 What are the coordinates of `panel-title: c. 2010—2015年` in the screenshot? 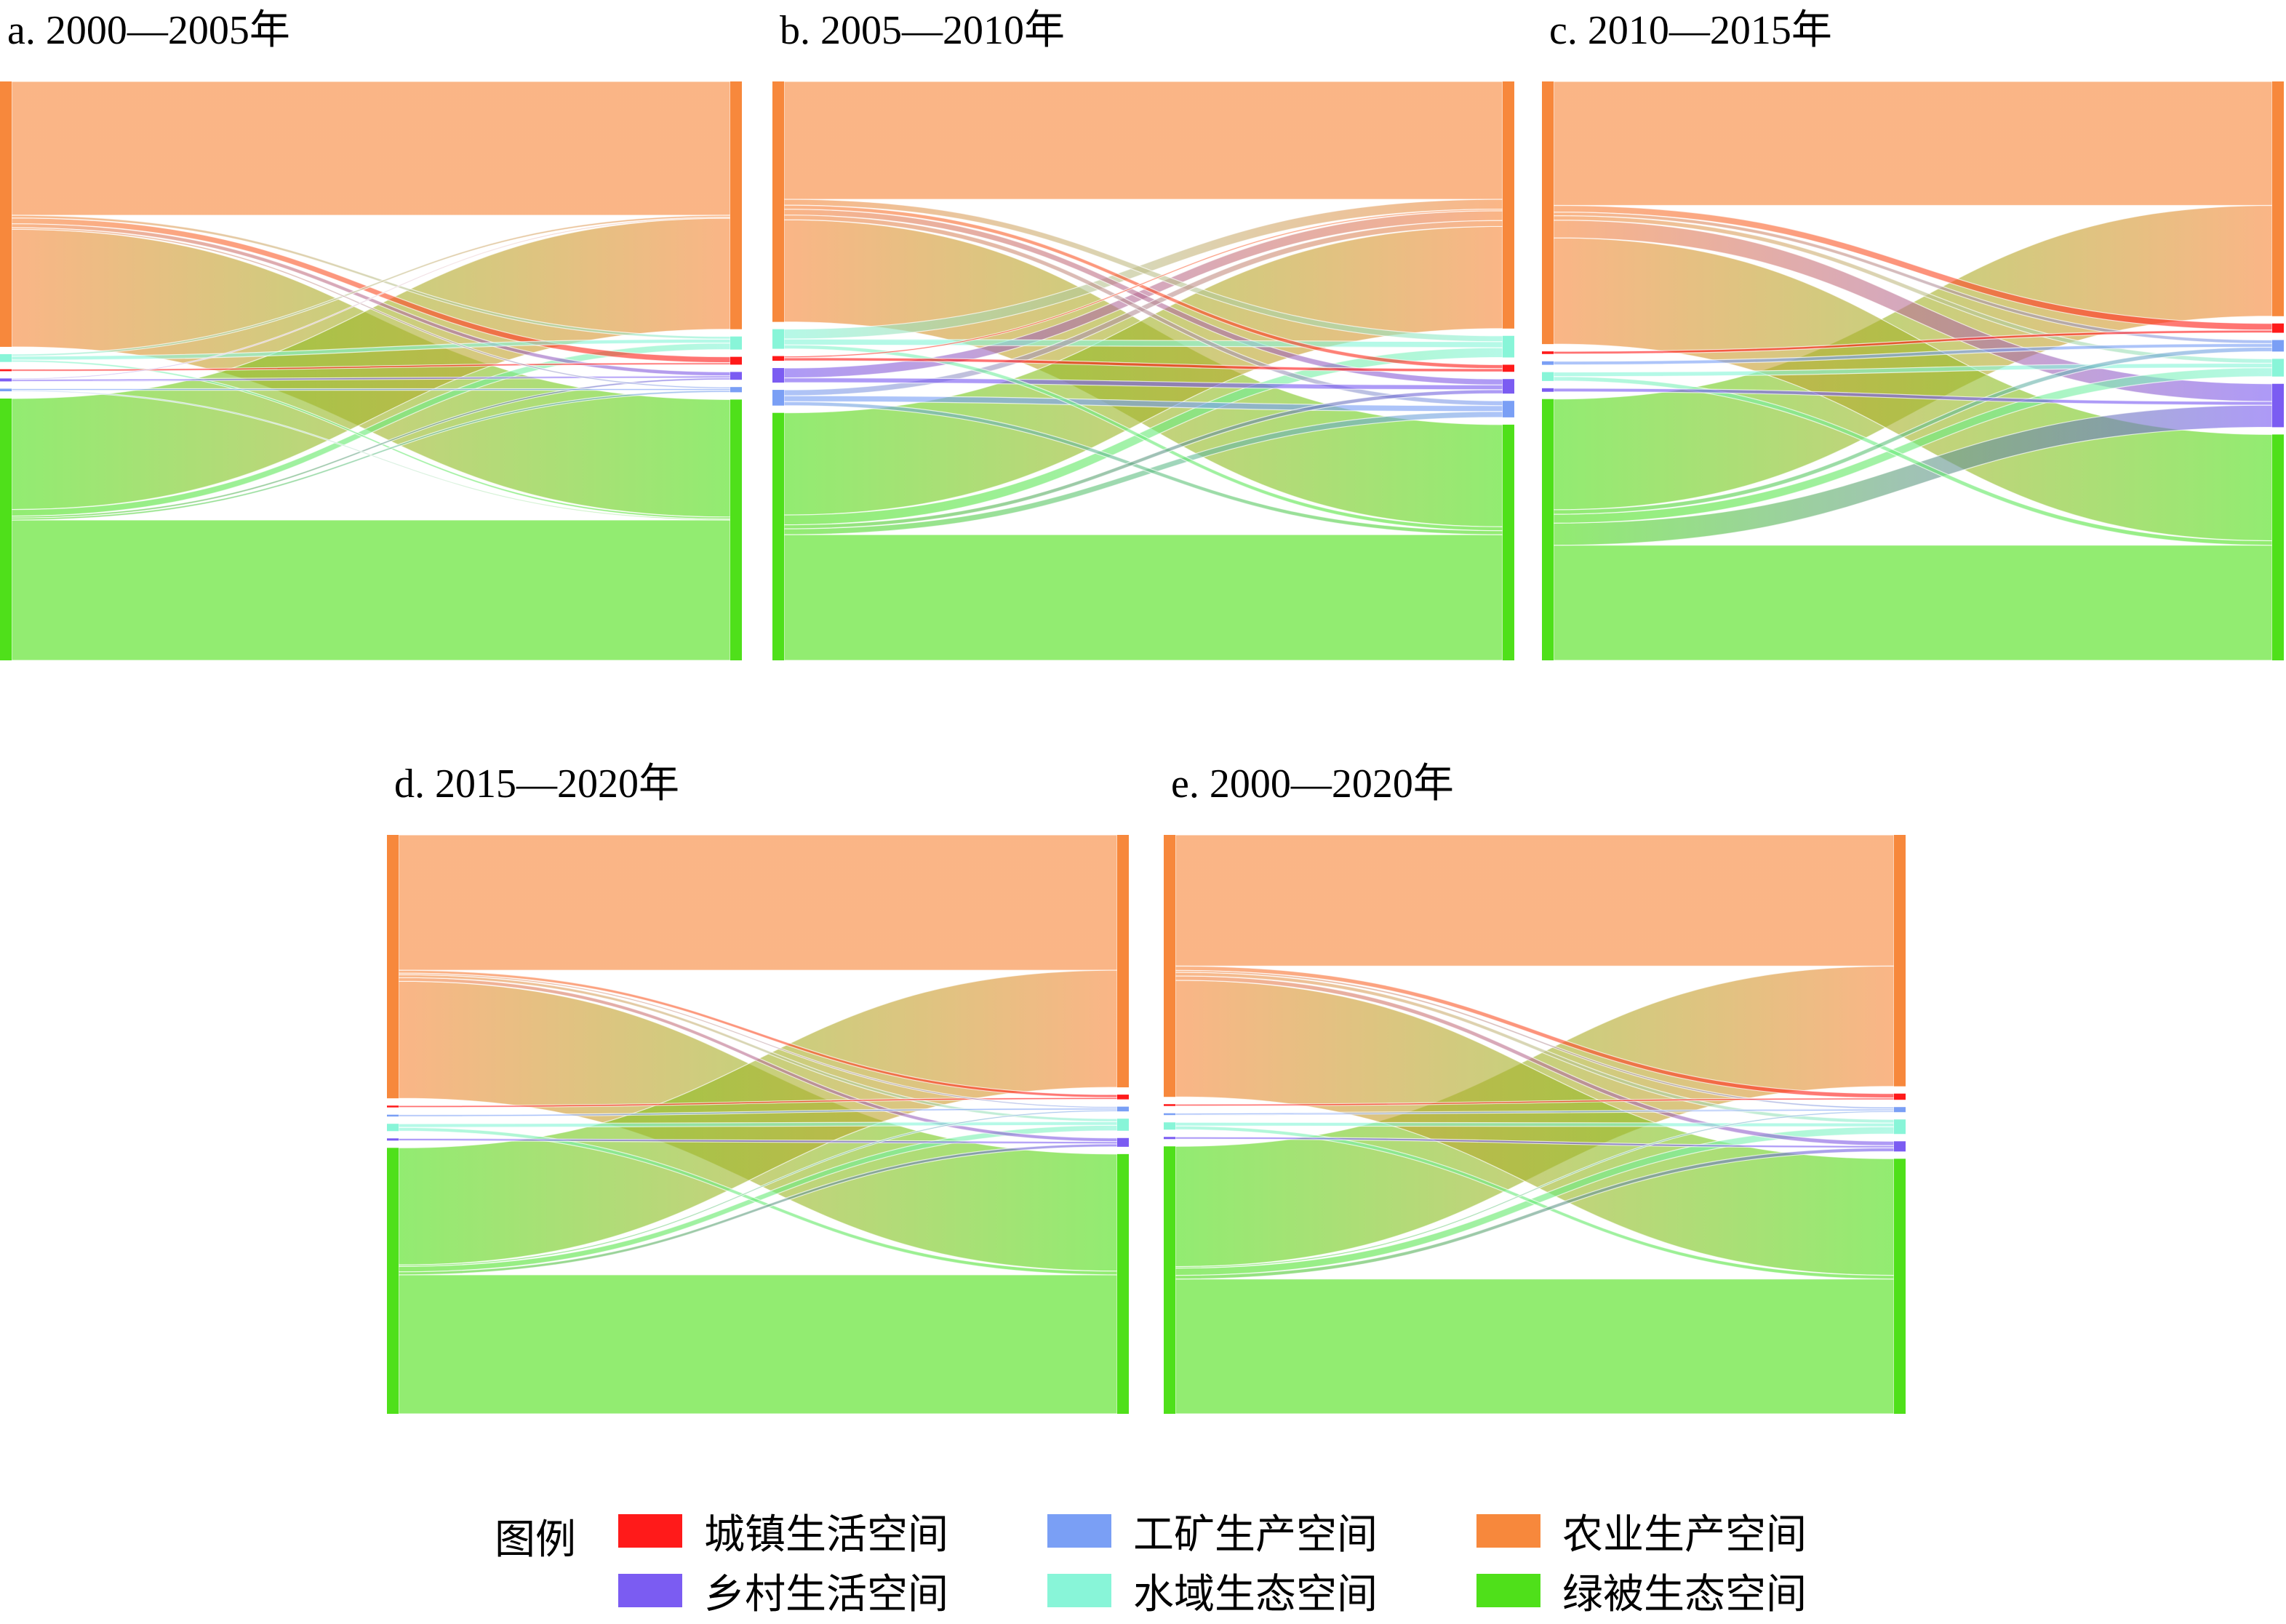 It's located at (1690, 30).